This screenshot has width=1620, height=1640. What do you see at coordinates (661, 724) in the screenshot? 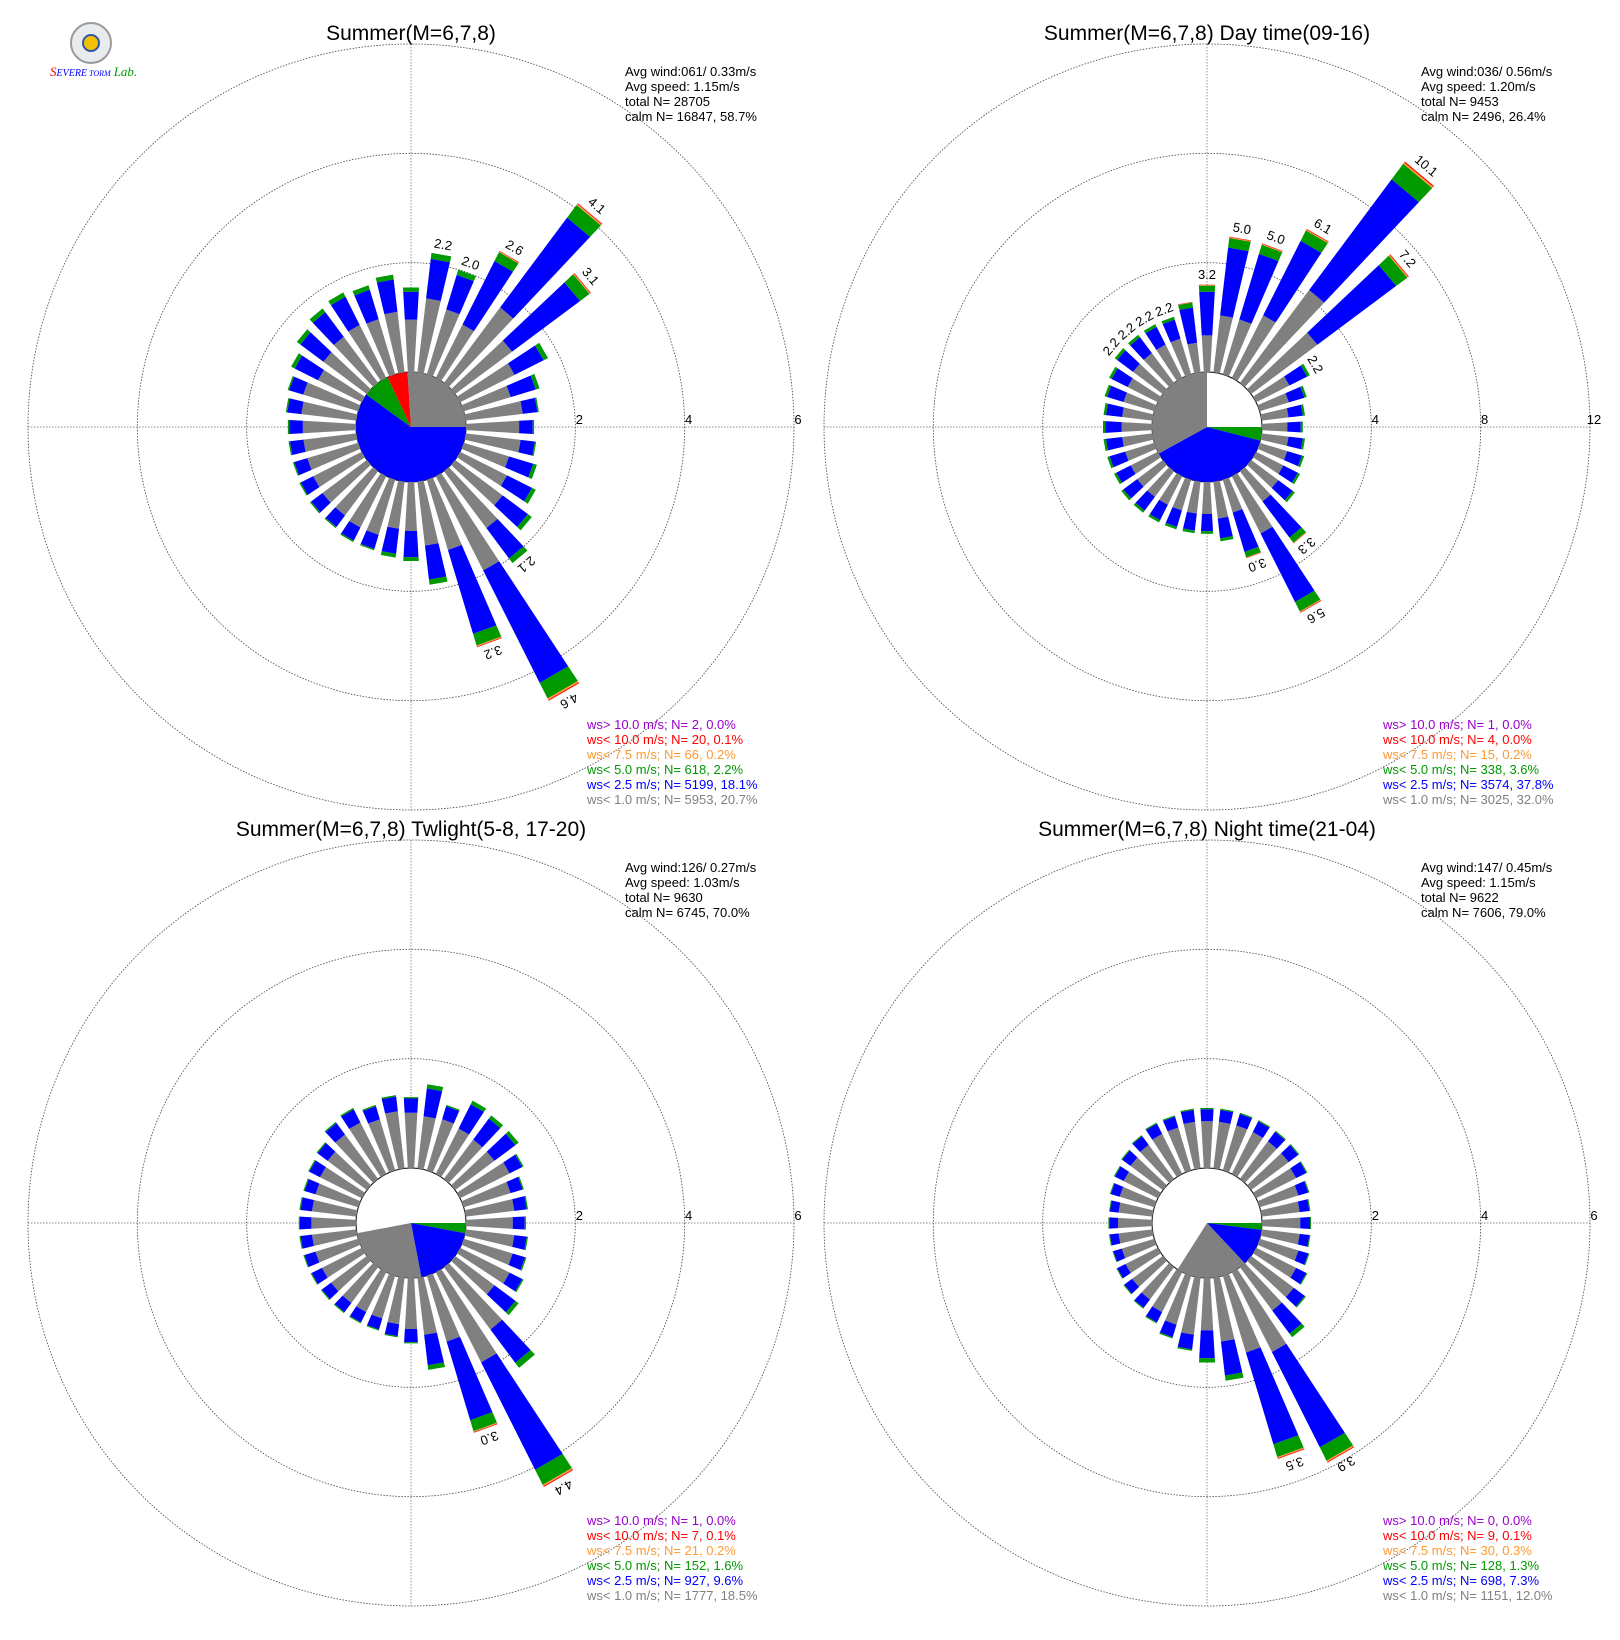
I see `legend-entry: ws> 10.0 m/s; N= 2, 0.0%` at bounding box center [661, 724].